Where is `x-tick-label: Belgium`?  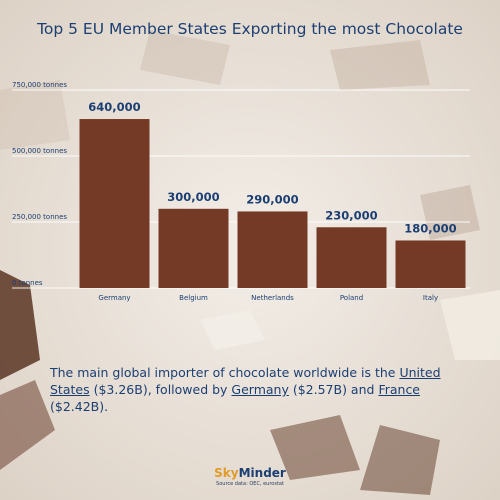
x-tick-label: Belgium is located at coordinates (193, 298).